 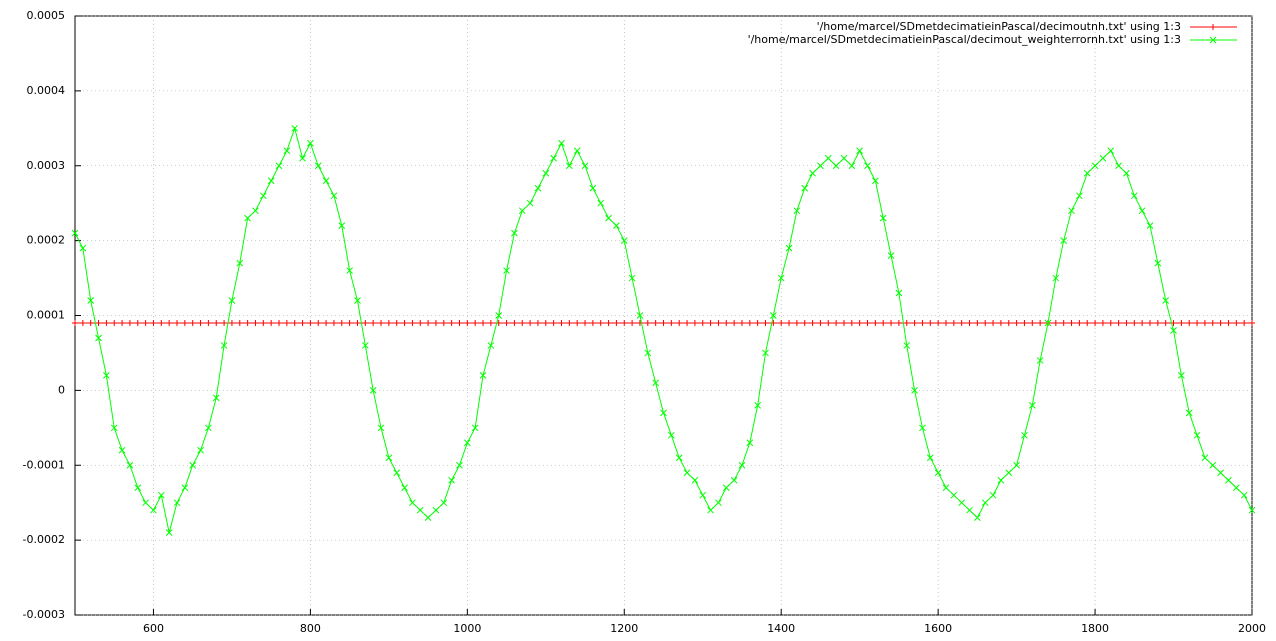 What do you see at coordinates (1252, 628) in the screenshot?
I see `x-tick-label: 2000` at bounding box center [1252, 628].